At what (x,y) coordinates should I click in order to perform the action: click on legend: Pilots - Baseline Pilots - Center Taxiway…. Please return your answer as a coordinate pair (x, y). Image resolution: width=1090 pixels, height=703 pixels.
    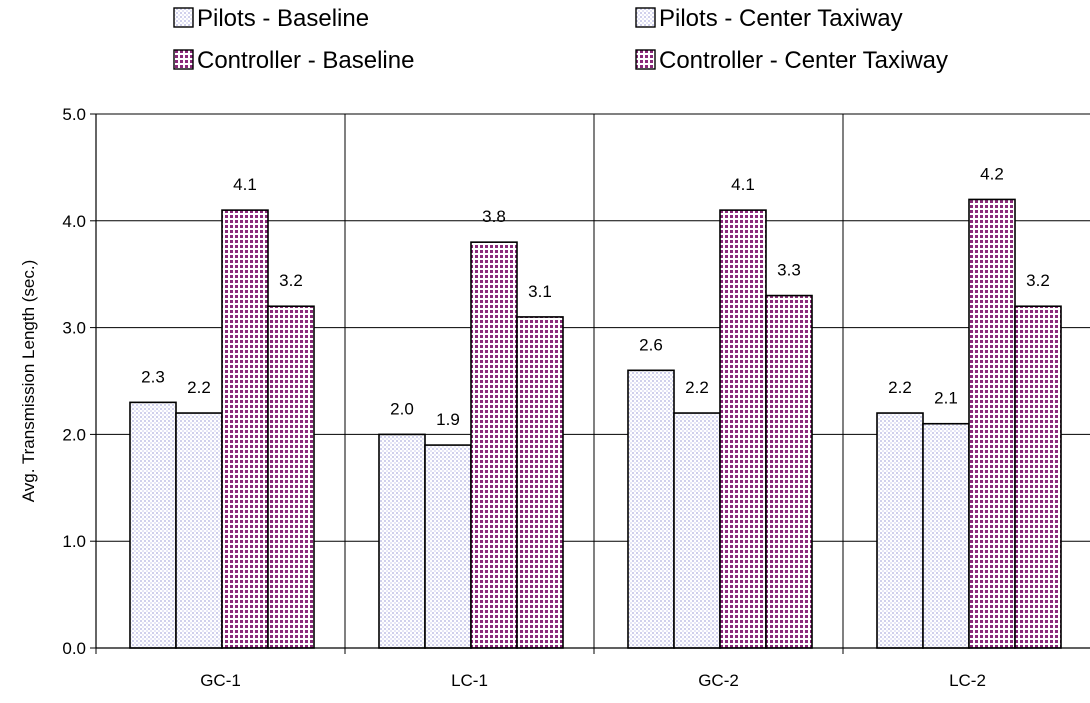
    Looking at the image, I should click on (560, 39).